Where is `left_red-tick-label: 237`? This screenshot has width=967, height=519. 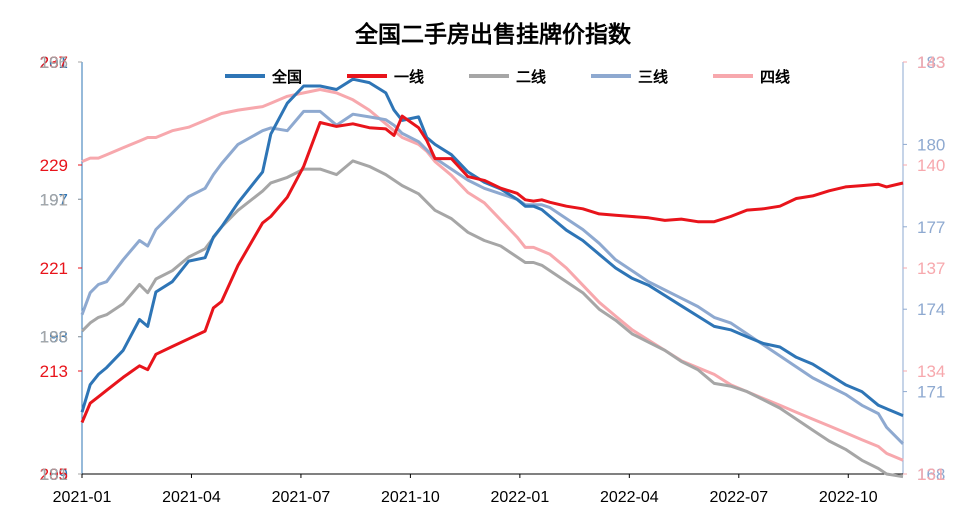
left_red-tick-label: 237 is located at coordinates (54, 62).